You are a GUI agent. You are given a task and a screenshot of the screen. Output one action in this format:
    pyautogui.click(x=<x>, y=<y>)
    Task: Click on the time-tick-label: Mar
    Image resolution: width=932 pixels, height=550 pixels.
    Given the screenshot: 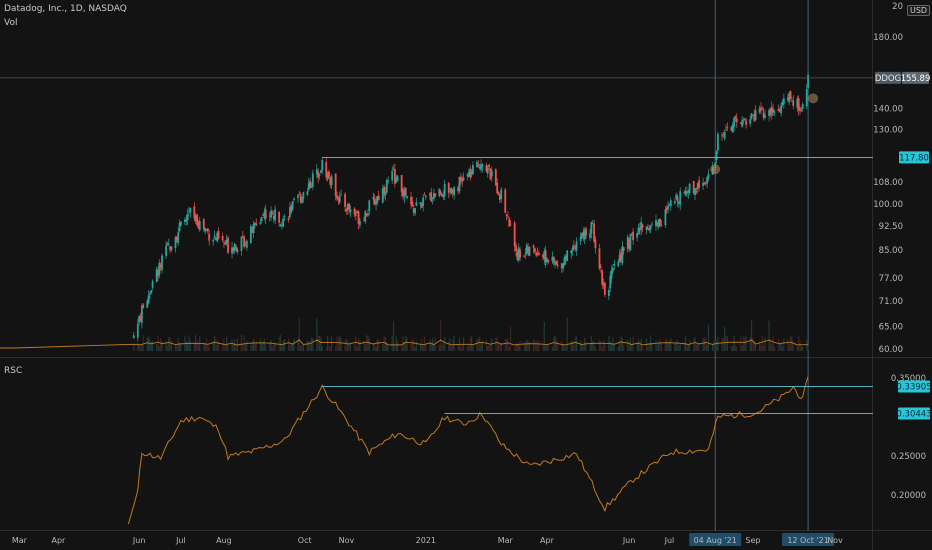 What is the action you would take?
    pyautogui.click(x=20, y=540)
    